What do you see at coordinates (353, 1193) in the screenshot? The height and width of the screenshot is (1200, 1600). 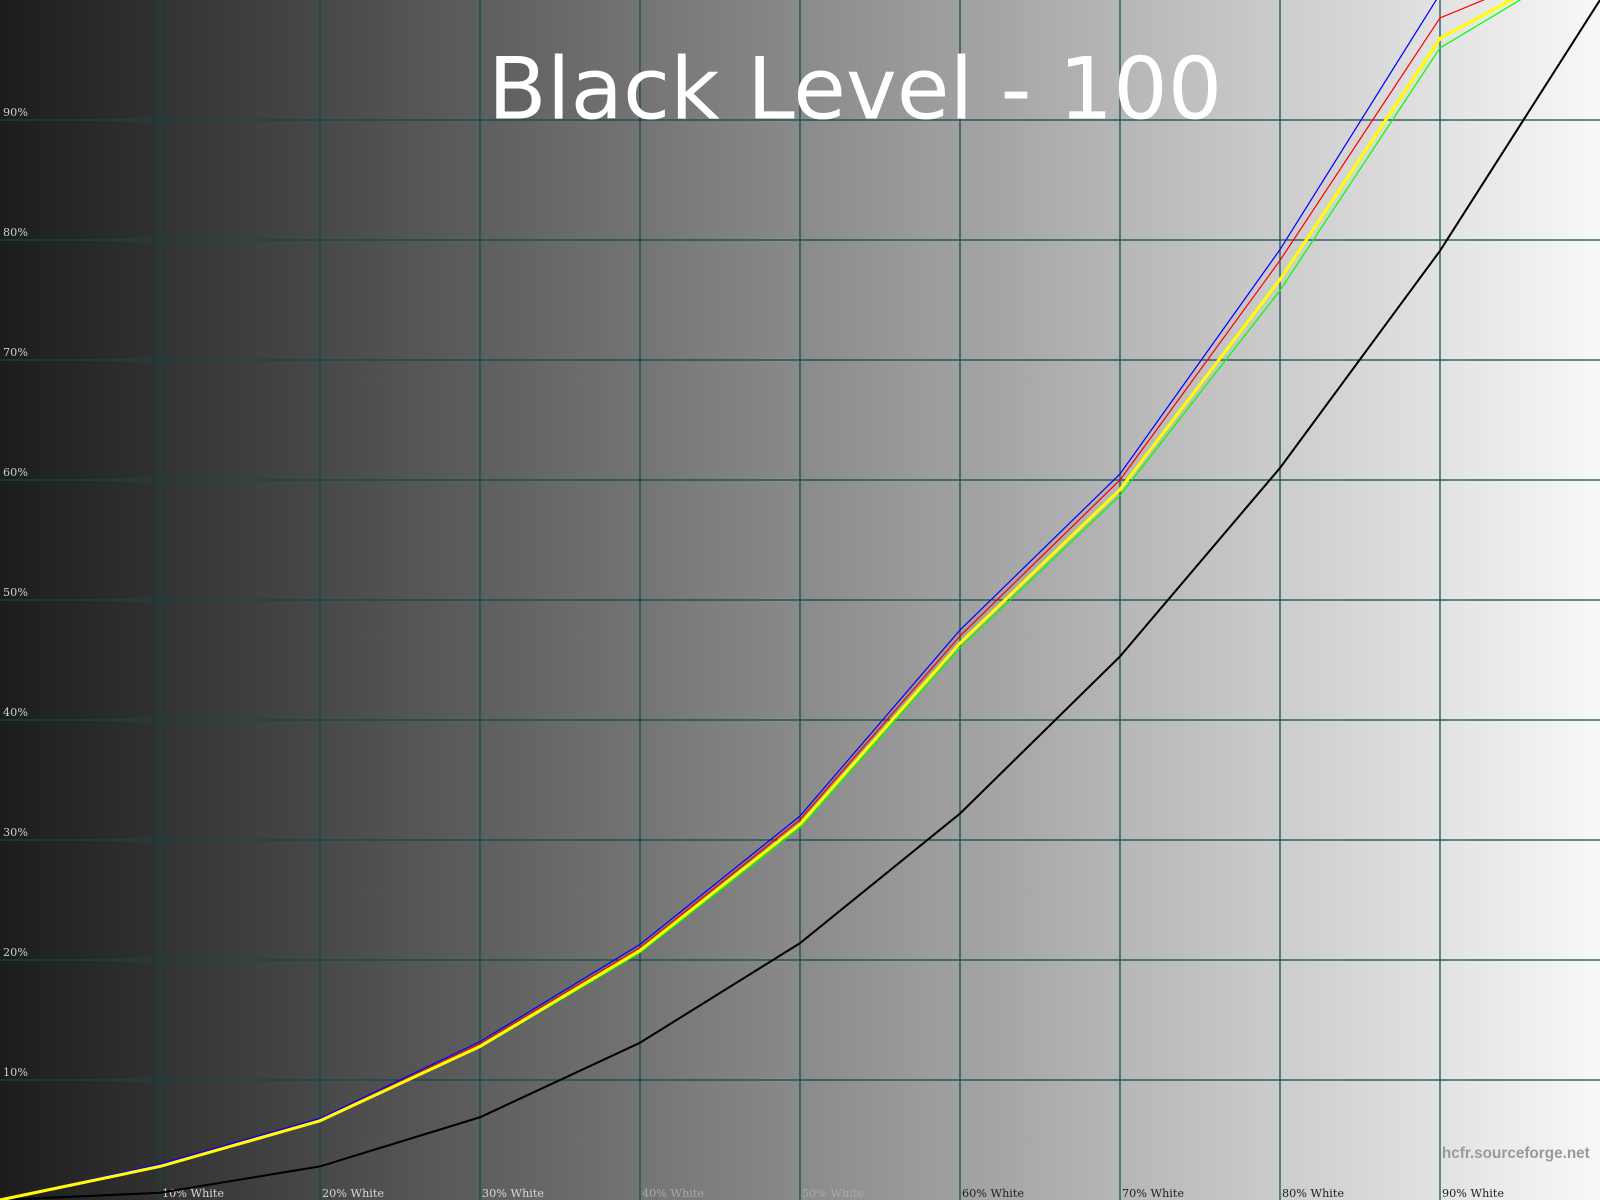 I see `x-tick-label: 20% White` at bounding box center [353, 1193].